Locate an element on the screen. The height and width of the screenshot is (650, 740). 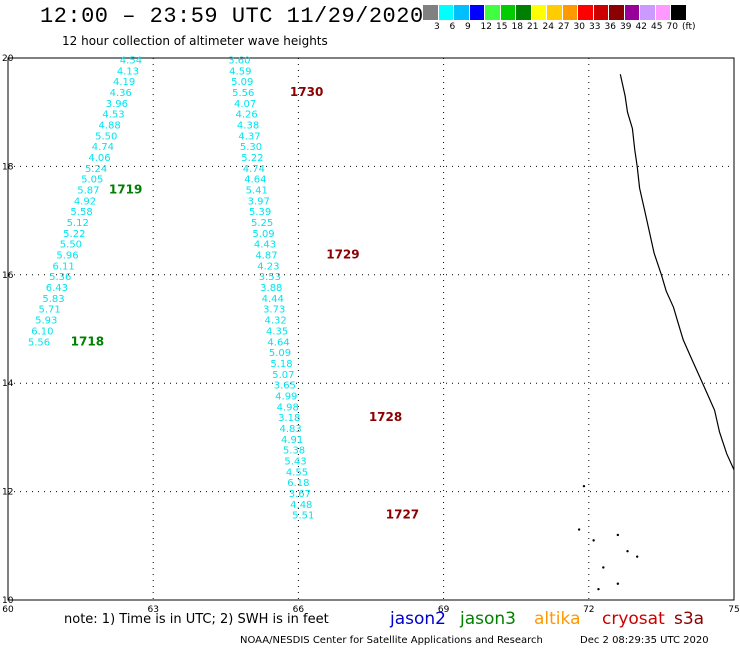
legend-label: (ft) is located at coordinates (689, 27).